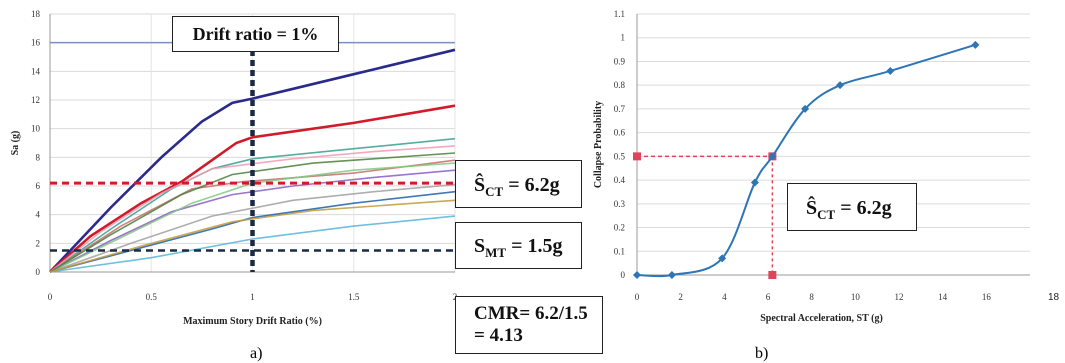 The height and width of the screenshot is (363, 1065). I want to click on y-tick-label: 8, so click(38, 157).